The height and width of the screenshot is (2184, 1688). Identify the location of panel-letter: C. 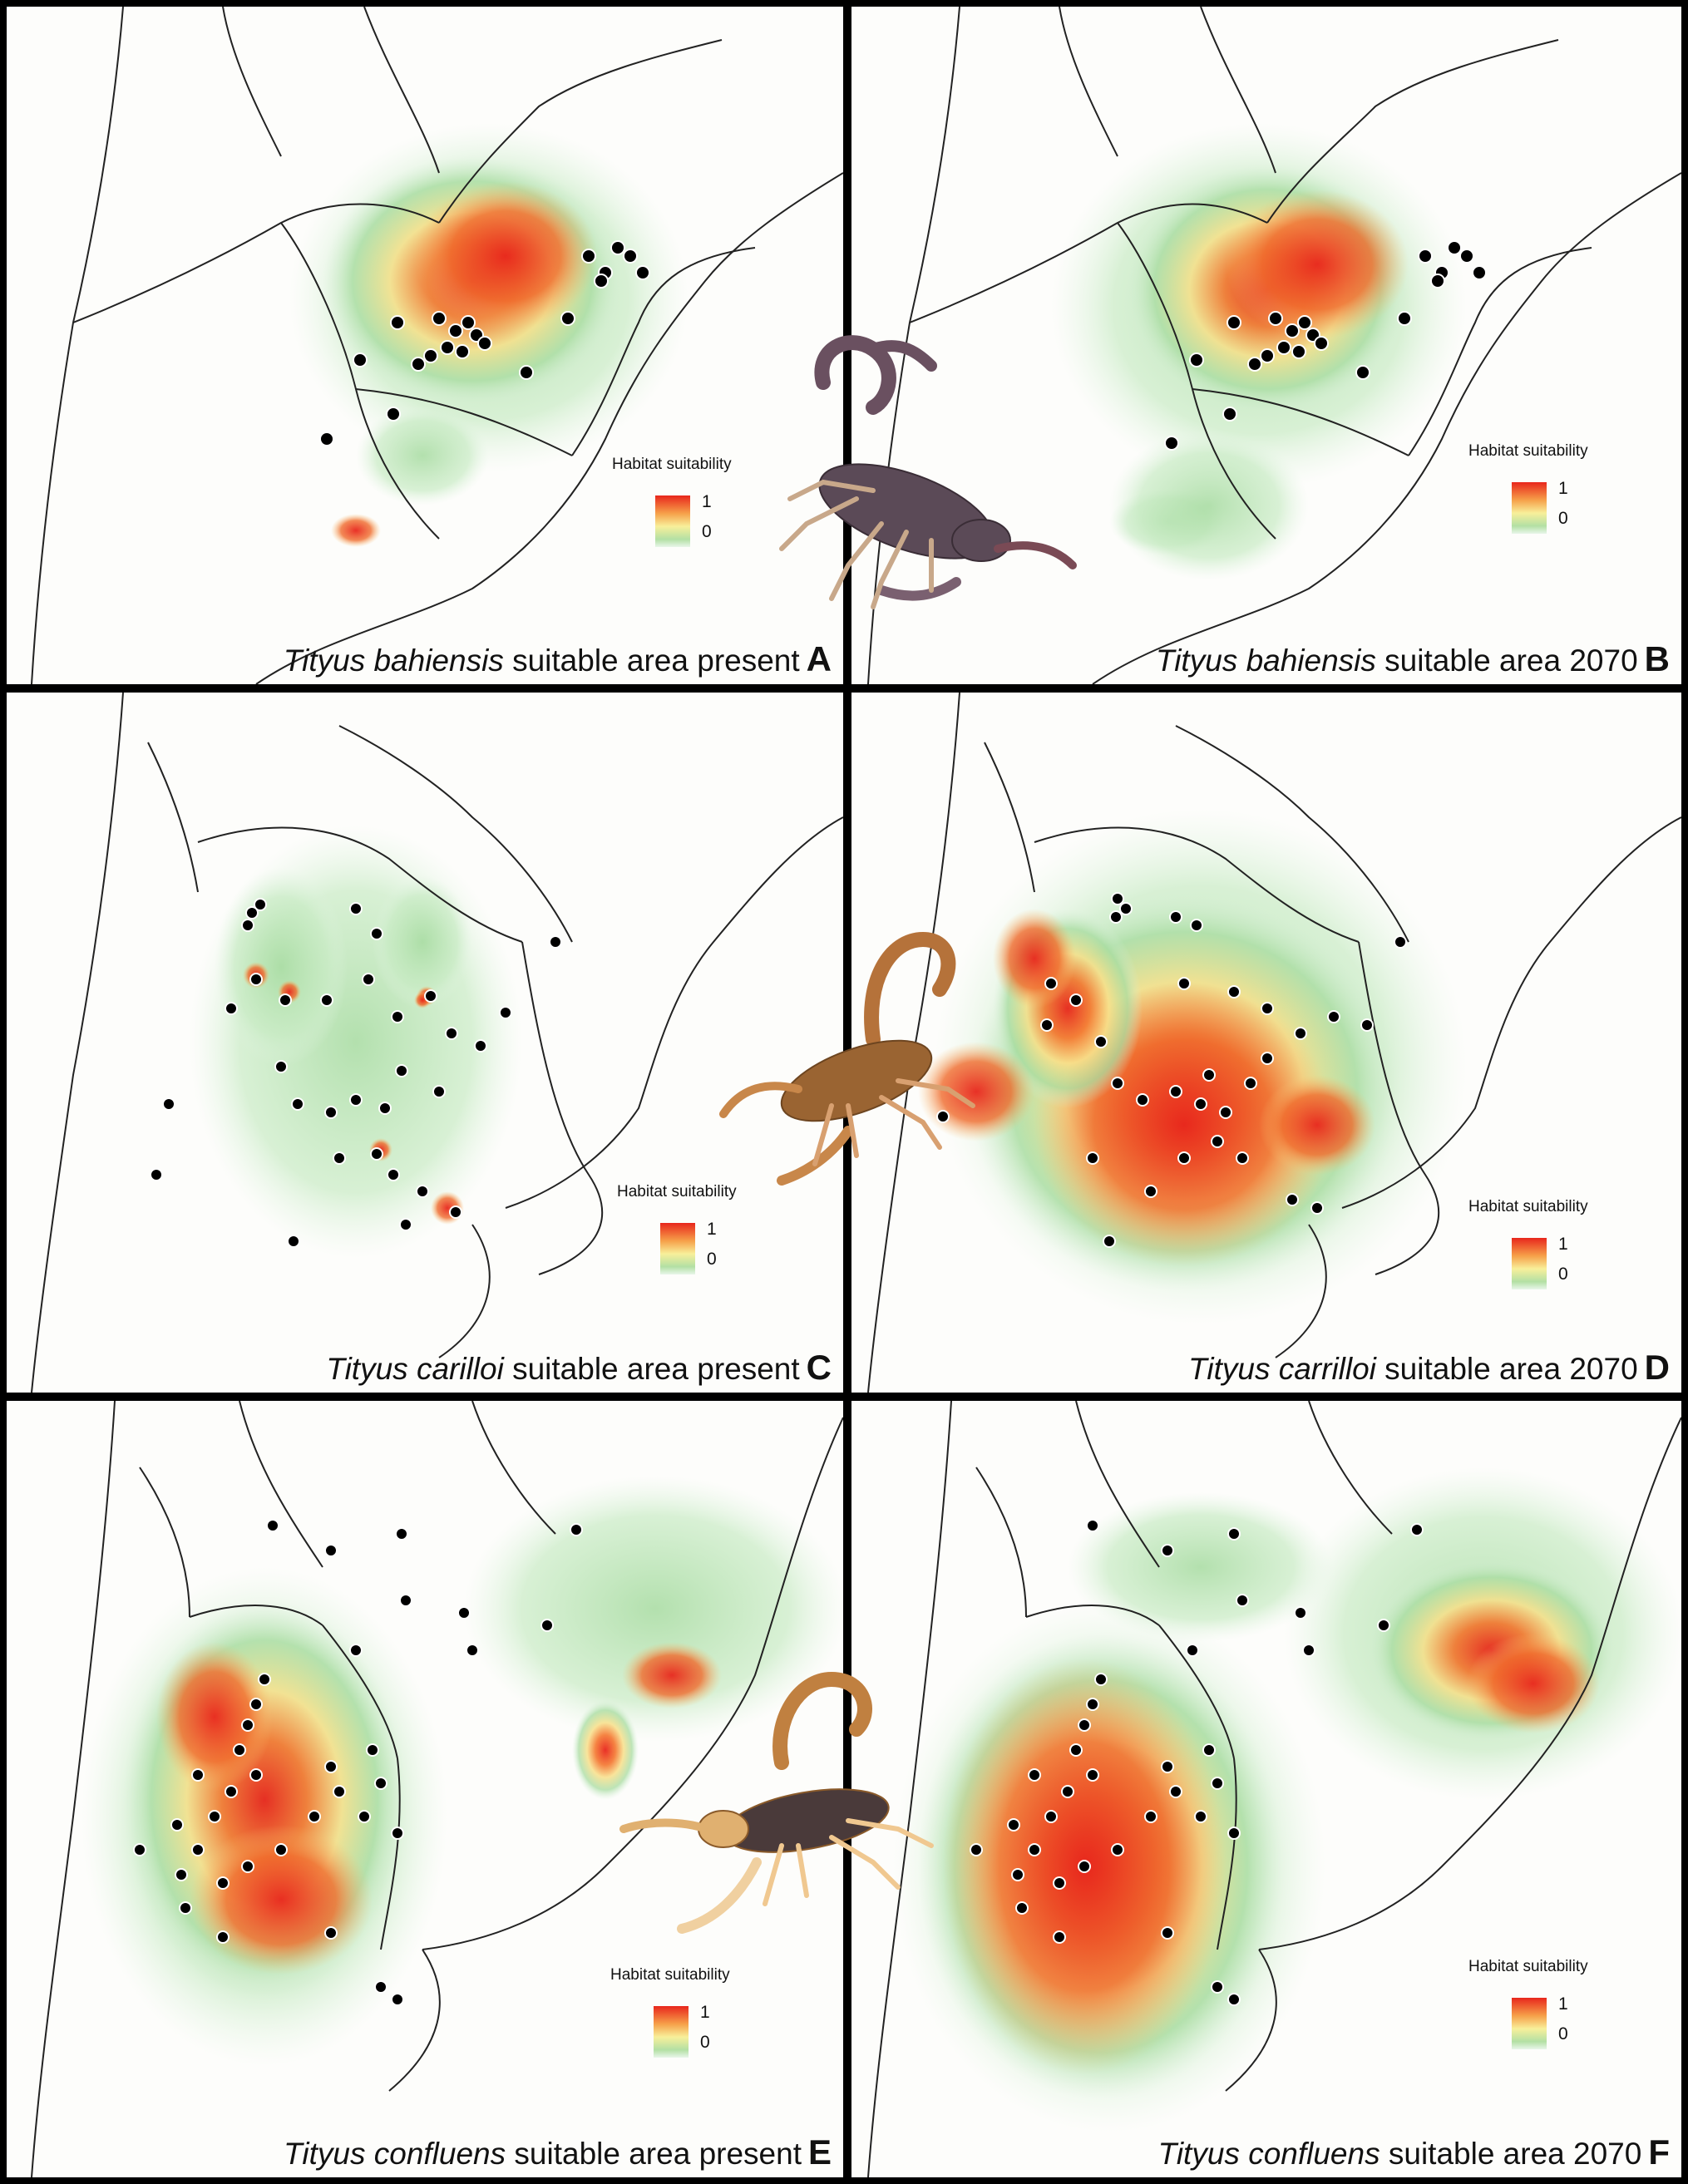
(819, 1367).